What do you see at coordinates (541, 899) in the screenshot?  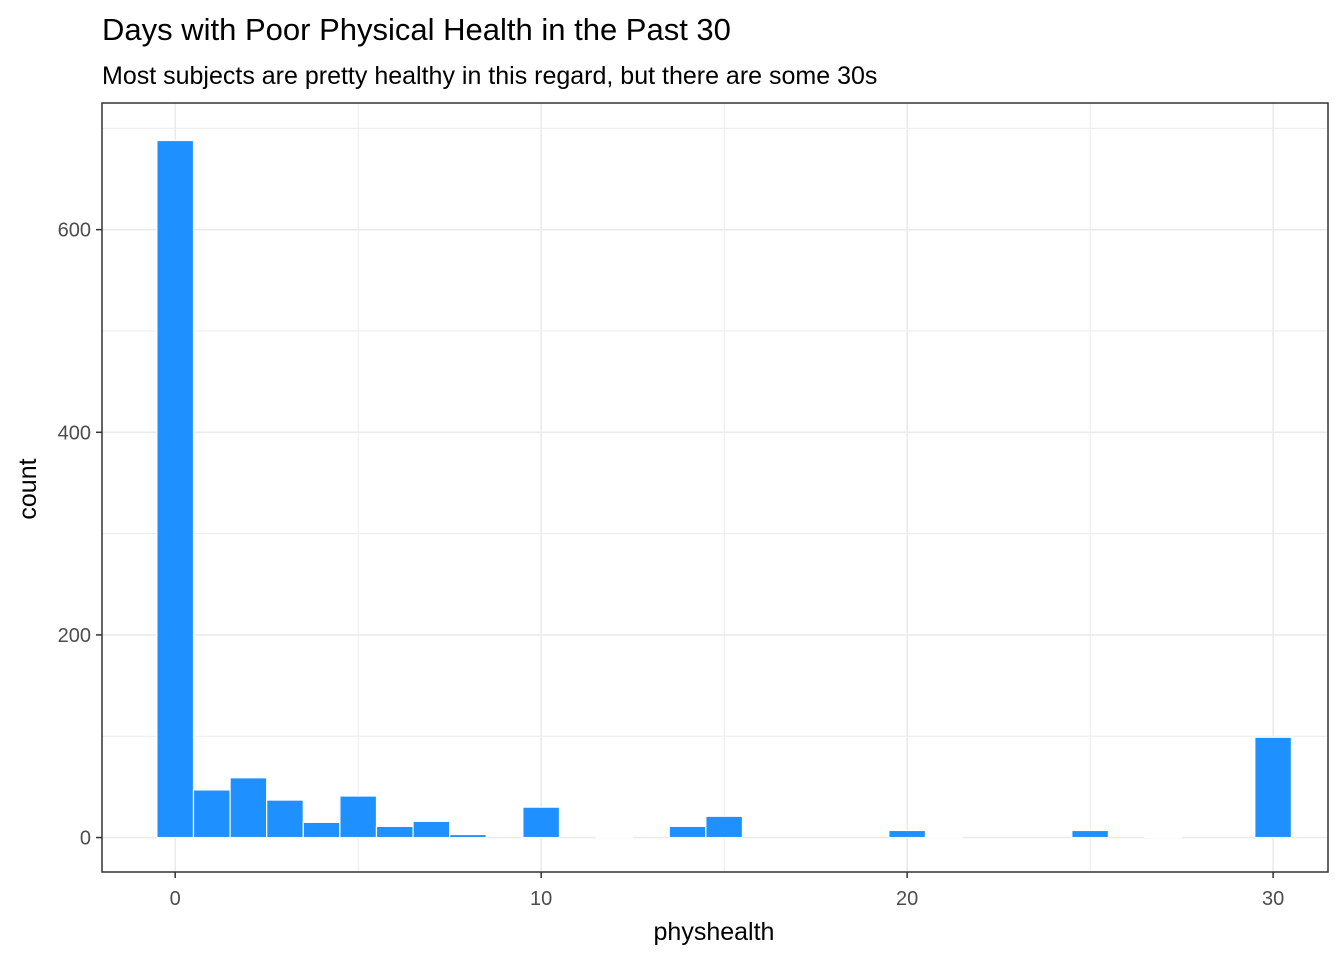 I see `x-tick-label: 10` at bounding box center [541, 899].